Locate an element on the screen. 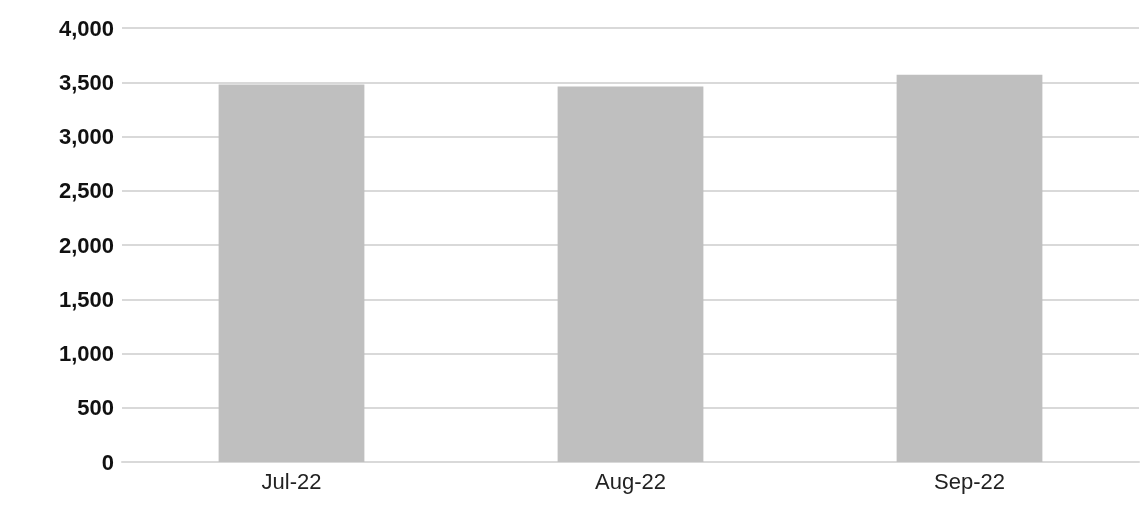 The height and width of the screenshot is (523, 1141). x-tick-label: Sep-22 is located at coordinates (969, 481).